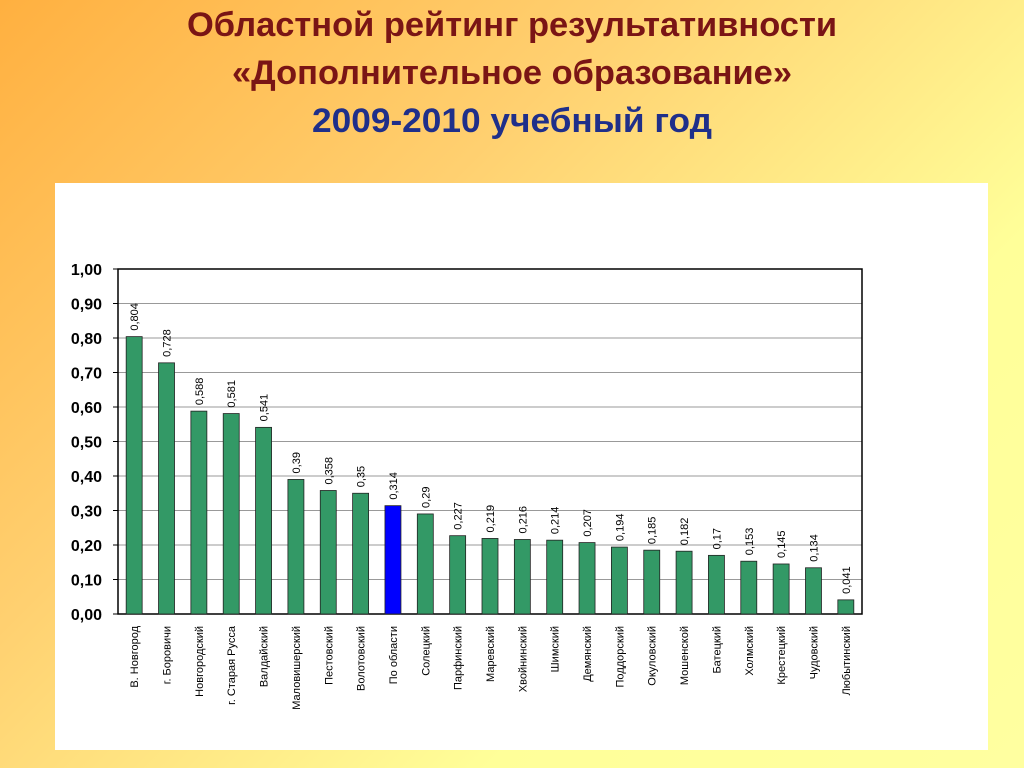 Image resolution: width=1024 pixels, height=768 pixels. I want to click on value-label: 0,35, so click(362, 476).